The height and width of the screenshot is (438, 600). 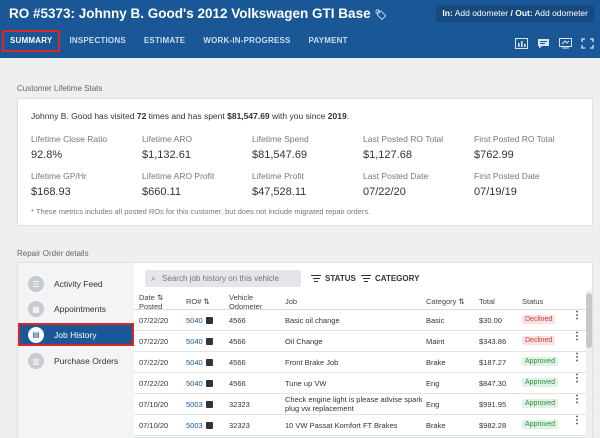 What do you see at coordinates (304, 341) in the screenshot?
I see `cell-job: Oil Change` at bounding box center [304, 341].